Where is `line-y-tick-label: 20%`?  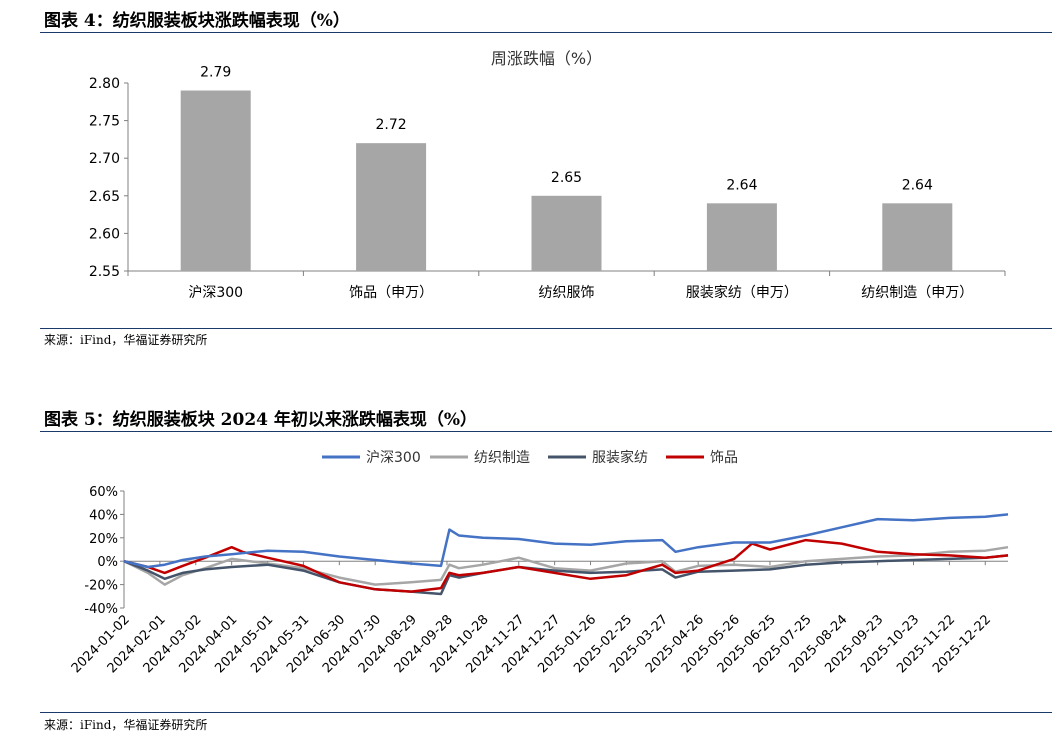
line-y-tick-label: 20% is located at coordinates (103, 539).